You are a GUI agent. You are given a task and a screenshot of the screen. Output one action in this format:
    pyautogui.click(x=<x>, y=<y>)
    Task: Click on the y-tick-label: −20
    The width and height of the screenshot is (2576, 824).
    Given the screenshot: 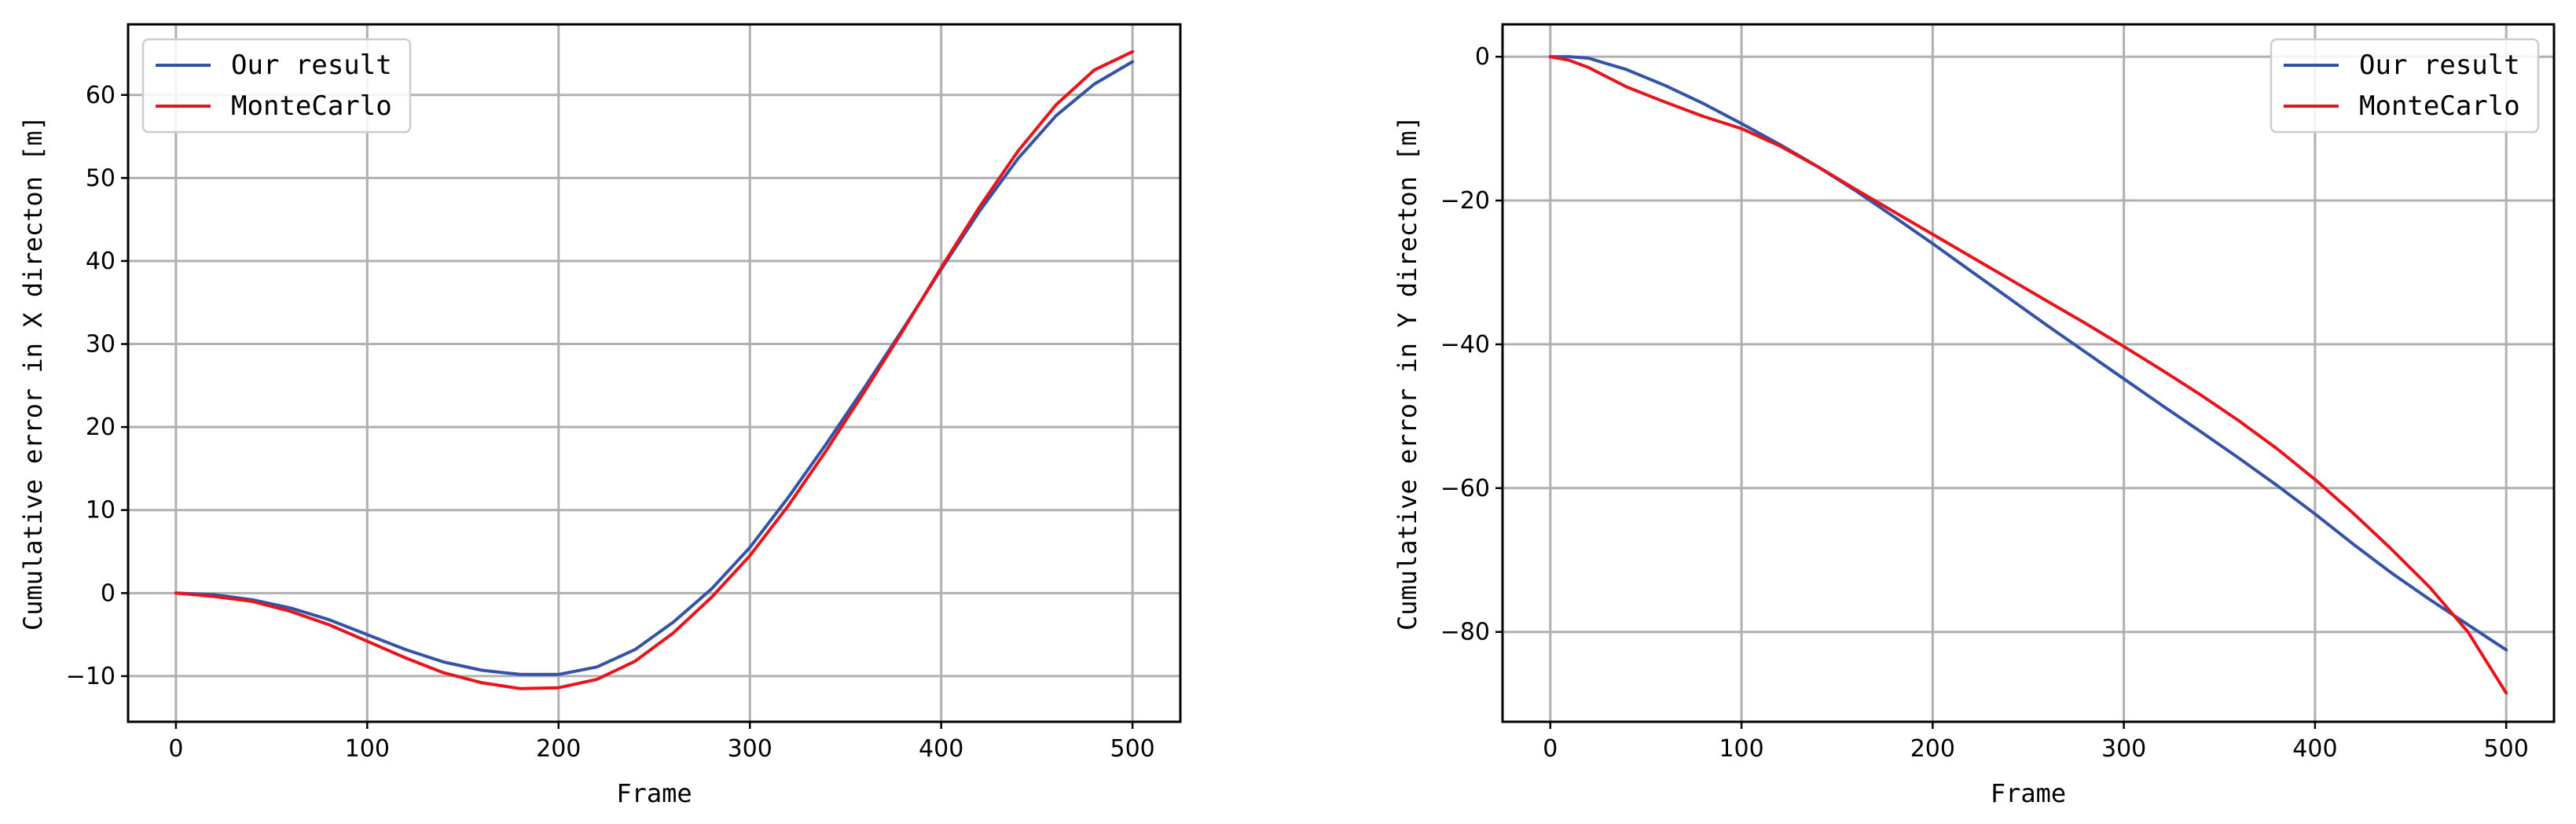 What is the action you would take?
    pyautogui.click(x=1465, y=201)
    